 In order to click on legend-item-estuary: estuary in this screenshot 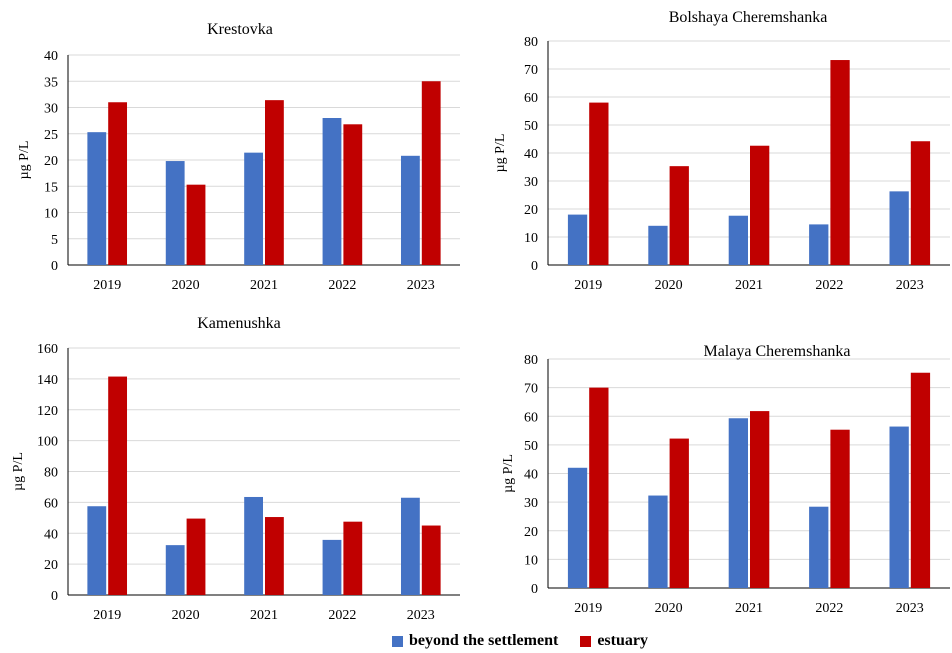, I will do `click(614, 641)`.